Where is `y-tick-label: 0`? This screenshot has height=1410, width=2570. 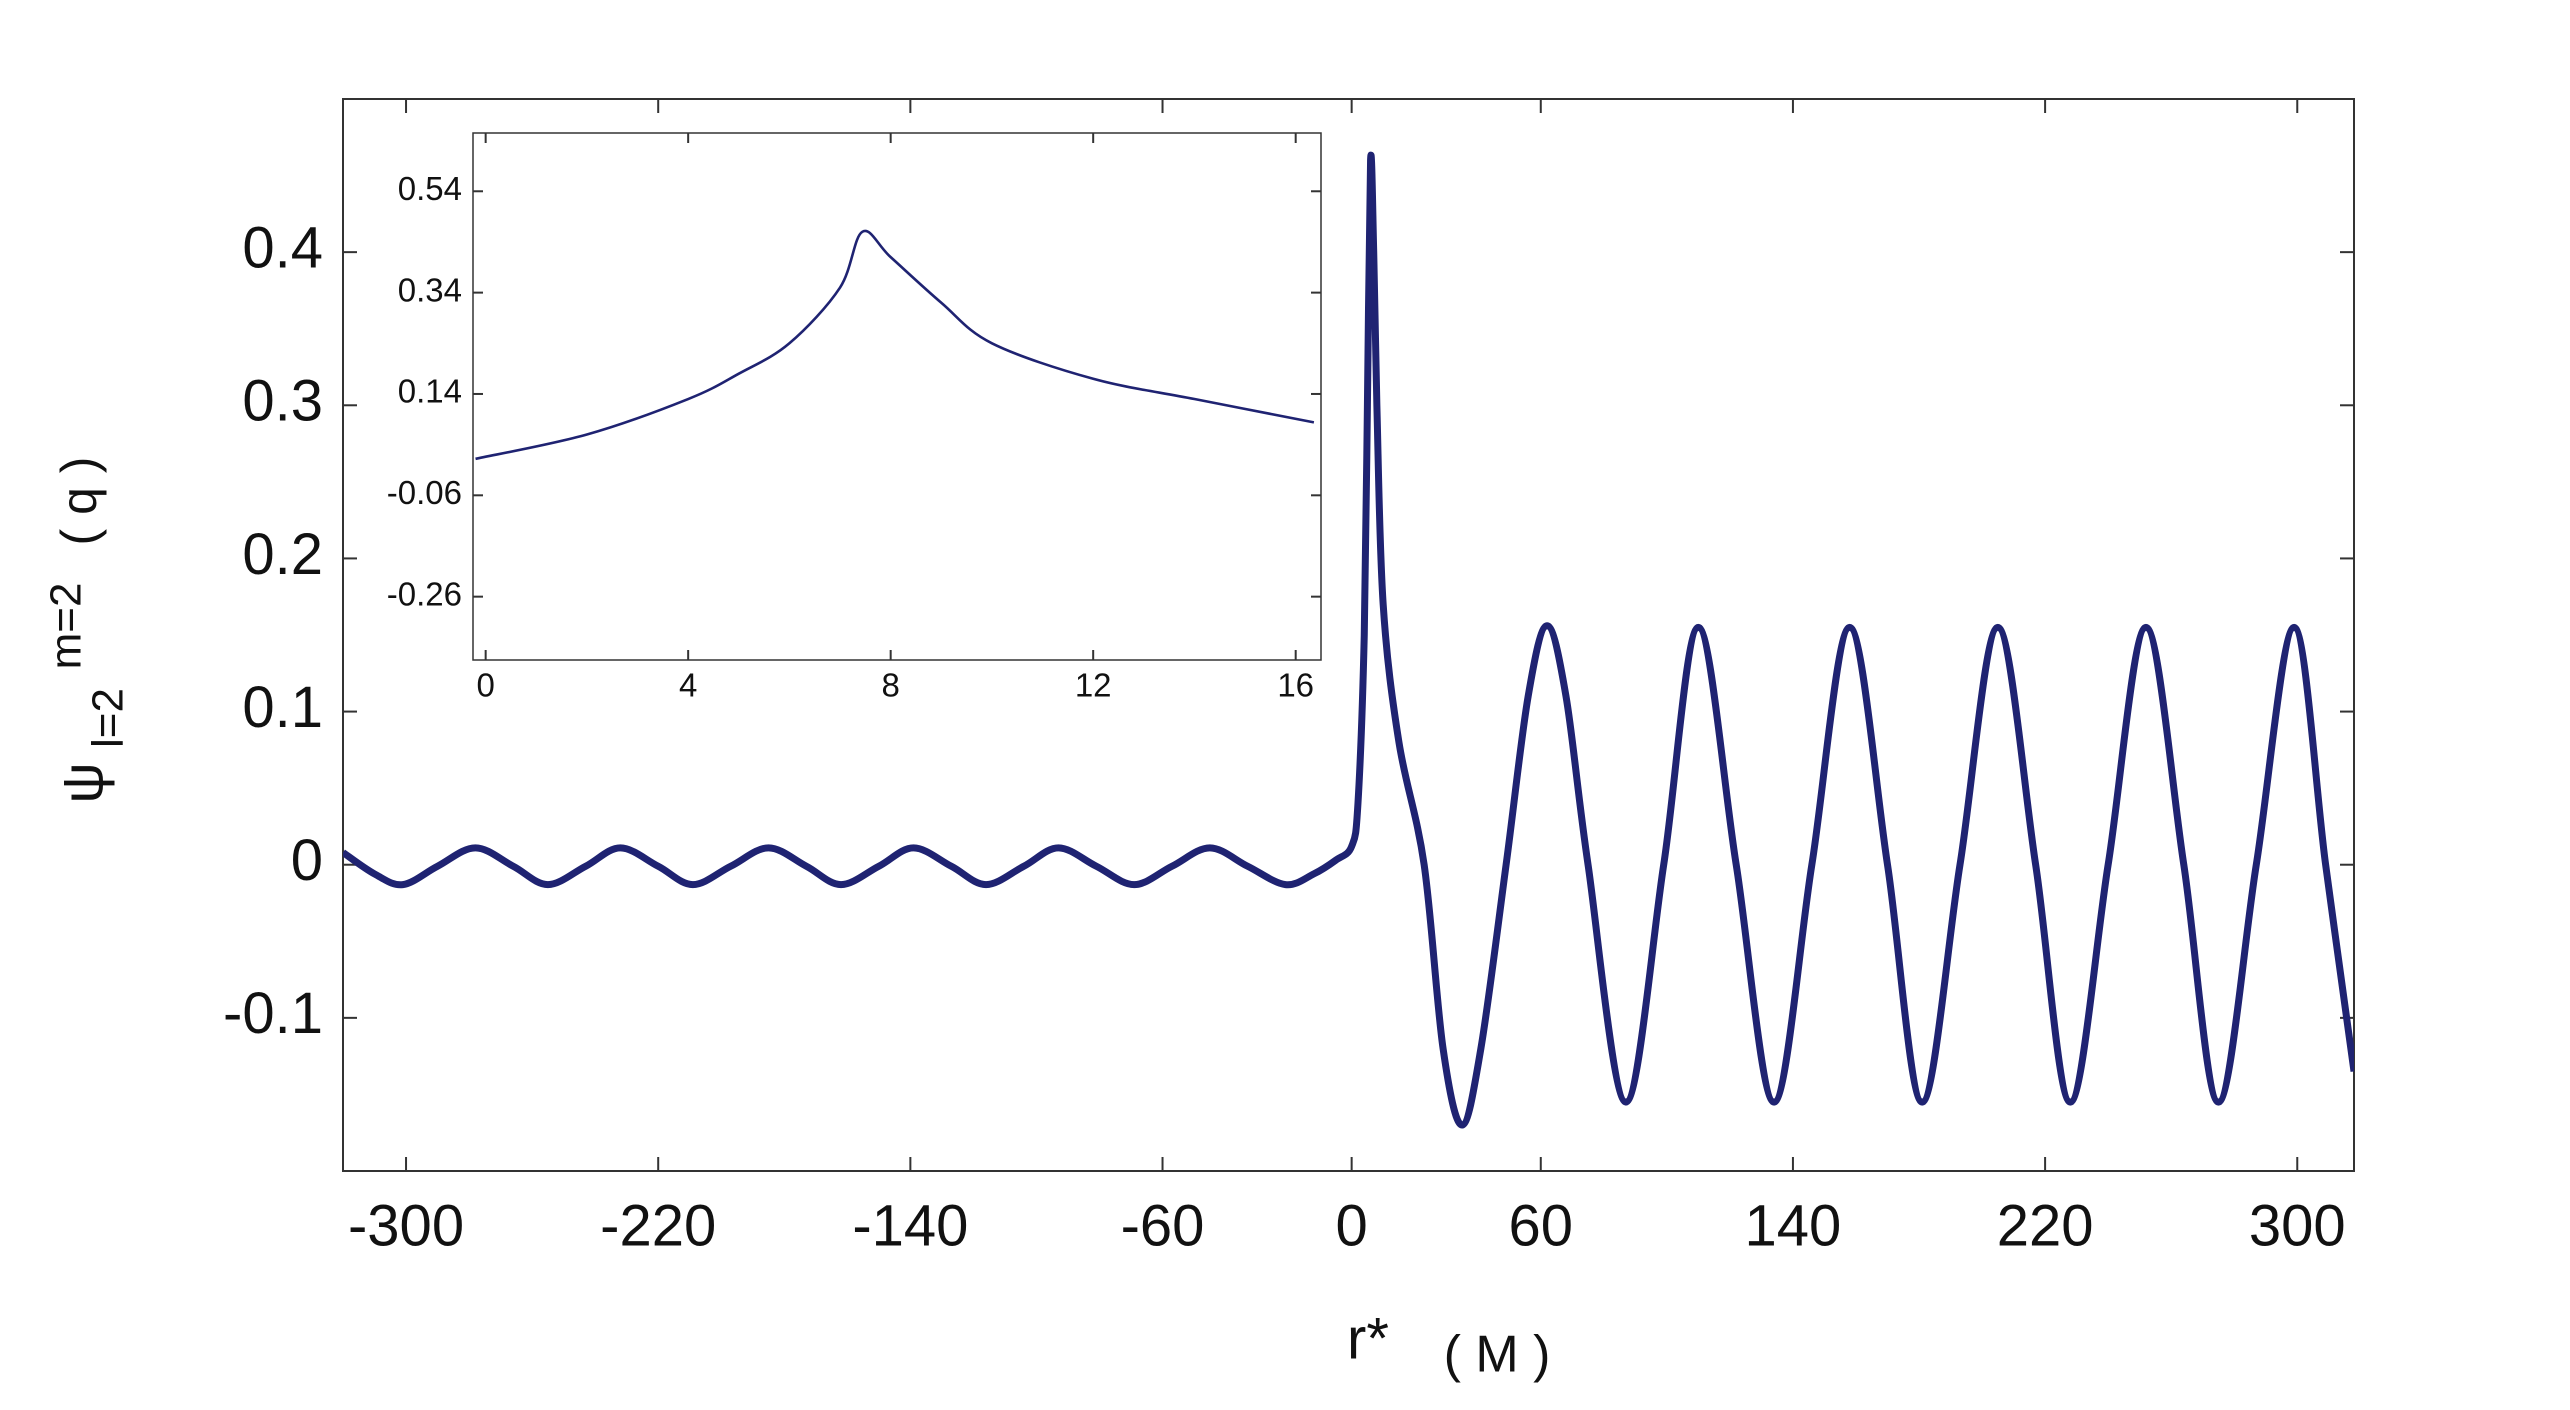
y-tick-label: 0 is located at coordinates (307, 860).